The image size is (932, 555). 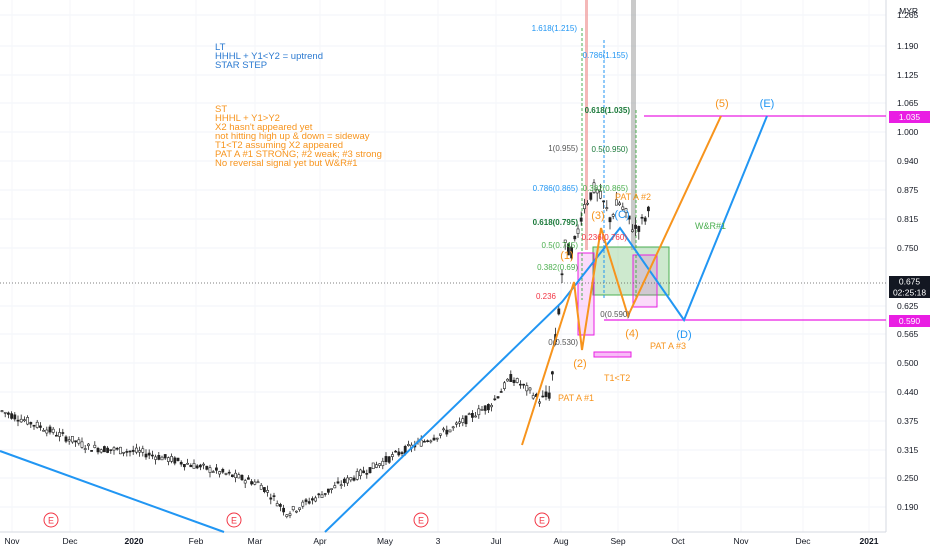 What do you see at coordinates (296, 520) in the screenshot?
I see `event-markers: E E E E` at bounding box center [296, 520].